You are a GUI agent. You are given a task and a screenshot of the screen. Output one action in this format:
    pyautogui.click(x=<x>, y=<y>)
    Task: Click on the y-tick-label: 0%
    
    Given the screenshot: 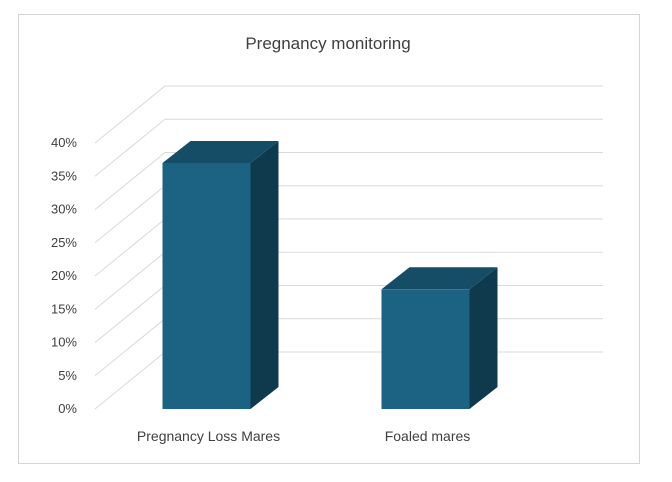 What is the action you would take?
    pyautogui.click(x=67, y=408)
    